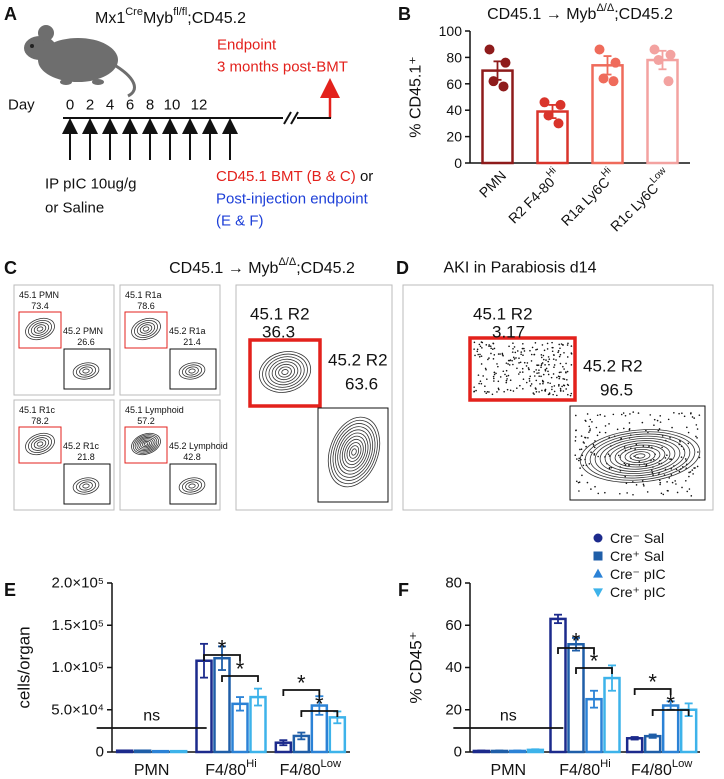  What do you see at coordinates (558, 397) in the screenshot?
I see `plot-frame` at bounding box center [558, 397].